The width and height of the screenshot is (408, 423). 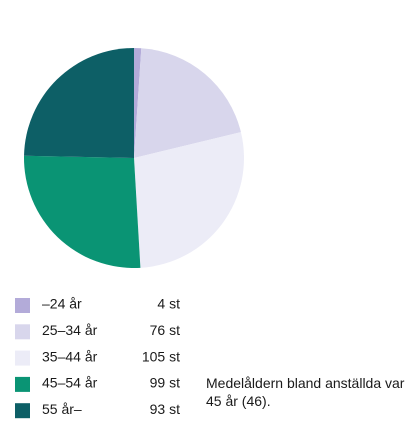 What do you see at coordinates (165, 383) in the screenshot?
I see `value-label: 99 st` at bounding box center [165, 383].